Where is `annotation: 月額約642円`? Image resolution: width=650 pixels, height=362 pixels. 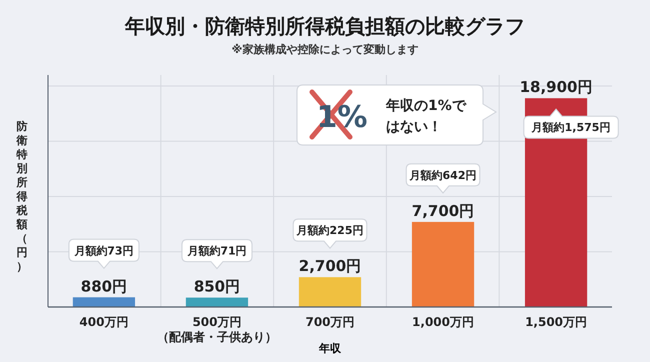 annotation: 月額約642円 is located at coordinates (442, 175).